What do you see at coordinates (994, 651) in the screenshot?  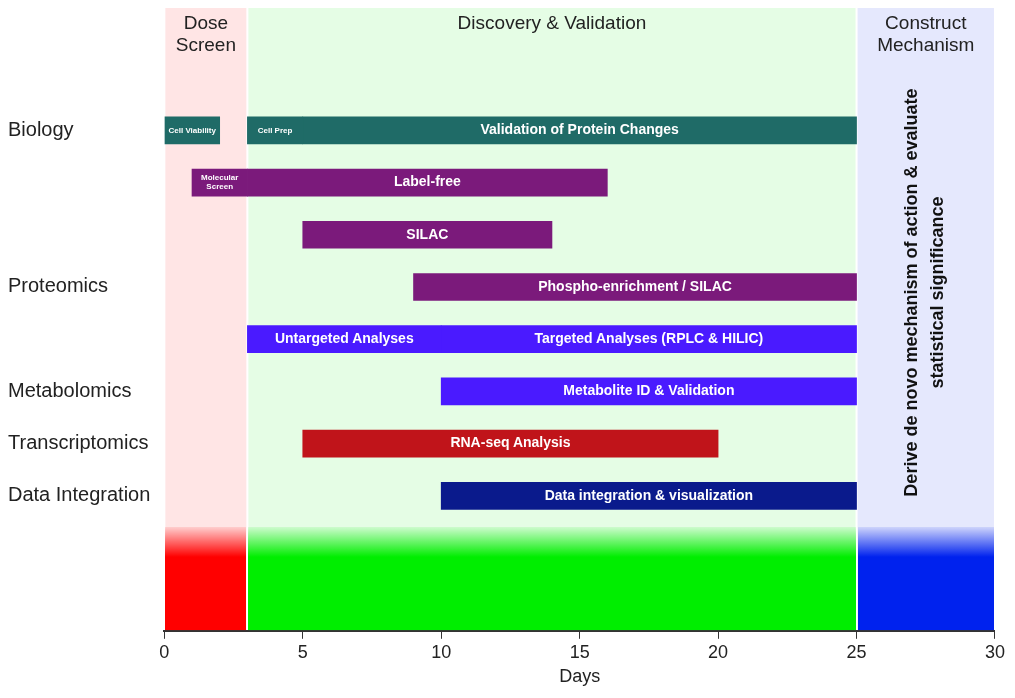 I see `x-tick-label: 30` at bounding box center [994, 651].